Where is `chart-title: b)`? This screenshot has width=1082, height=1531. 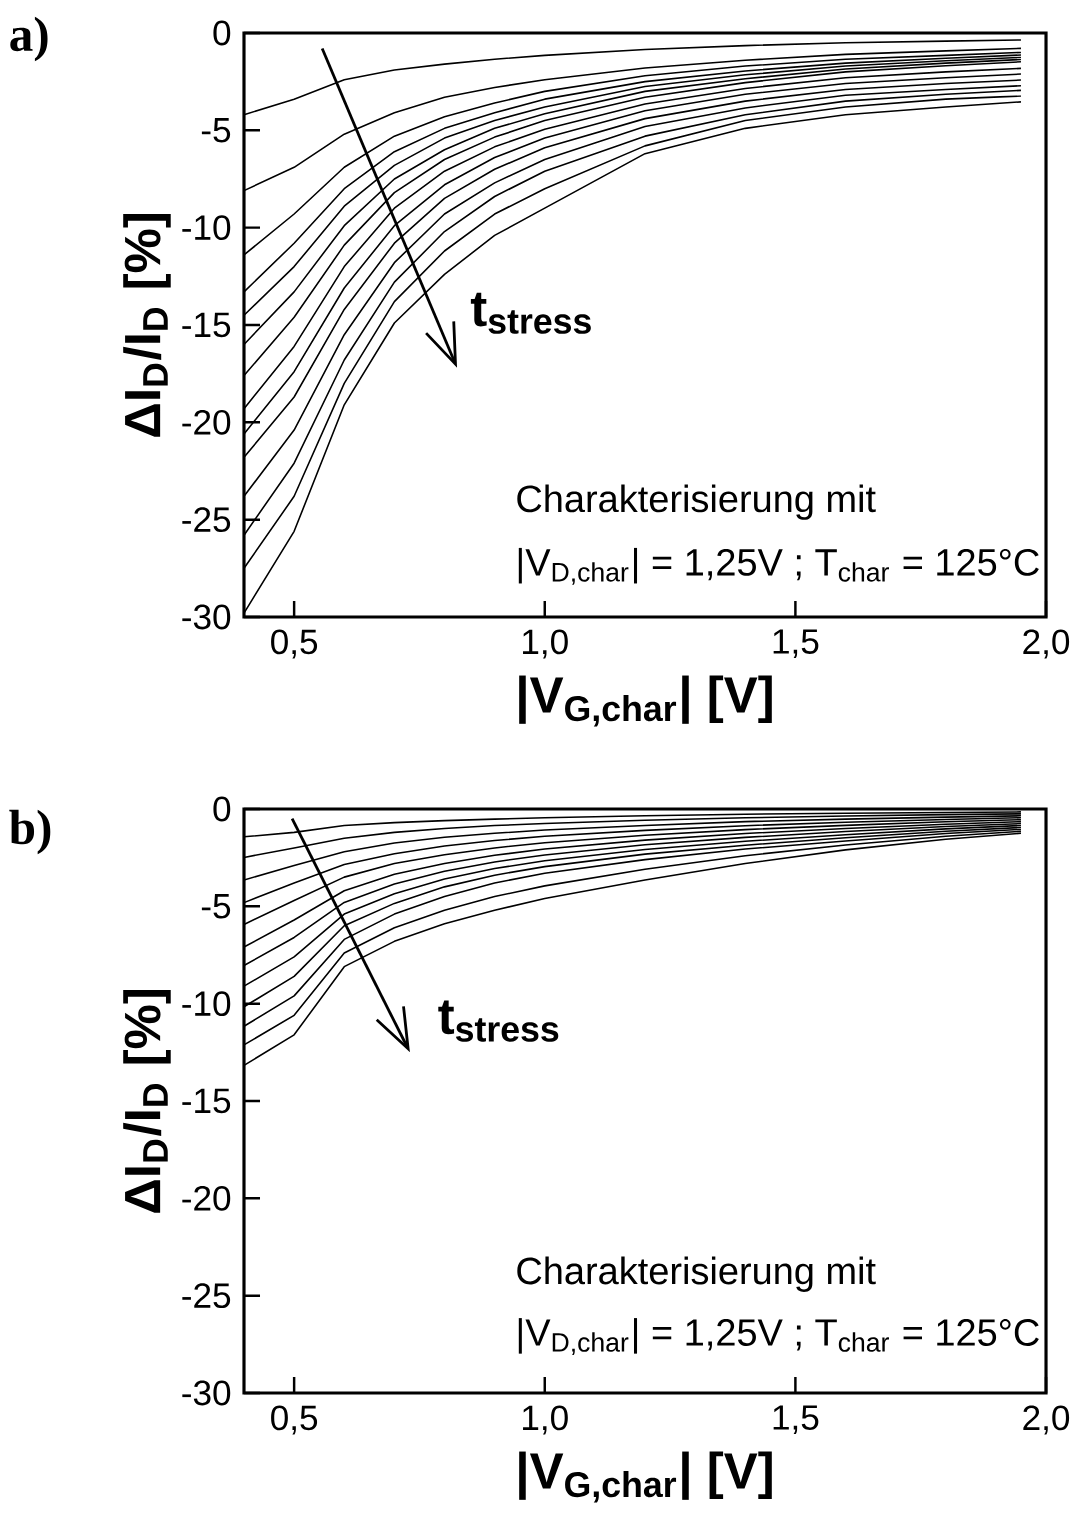 chart-title: b) is located at coordinates (30, 832).